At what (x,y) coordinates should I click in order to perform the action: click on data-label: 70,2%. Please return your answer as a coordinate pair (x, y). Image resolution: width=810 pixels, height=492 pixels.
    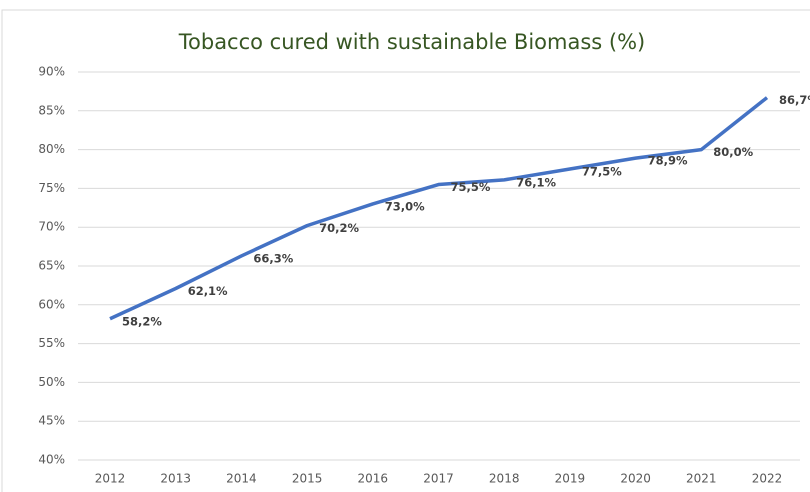
    Looking at the image, I should click on (339, 228).